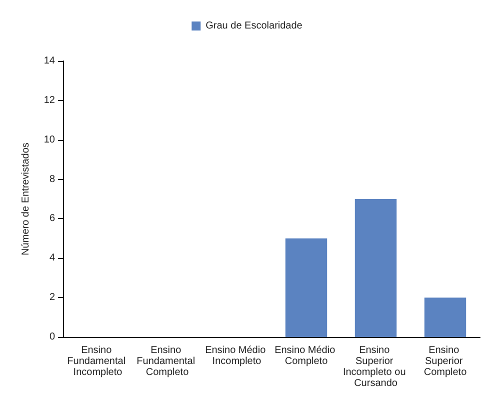 This screenshot has width=494, height=403. Describe the element at coordinates (236, 356) in the screenshot. I see `x-tick-label: Ensino Médio Incompleto` at that location.